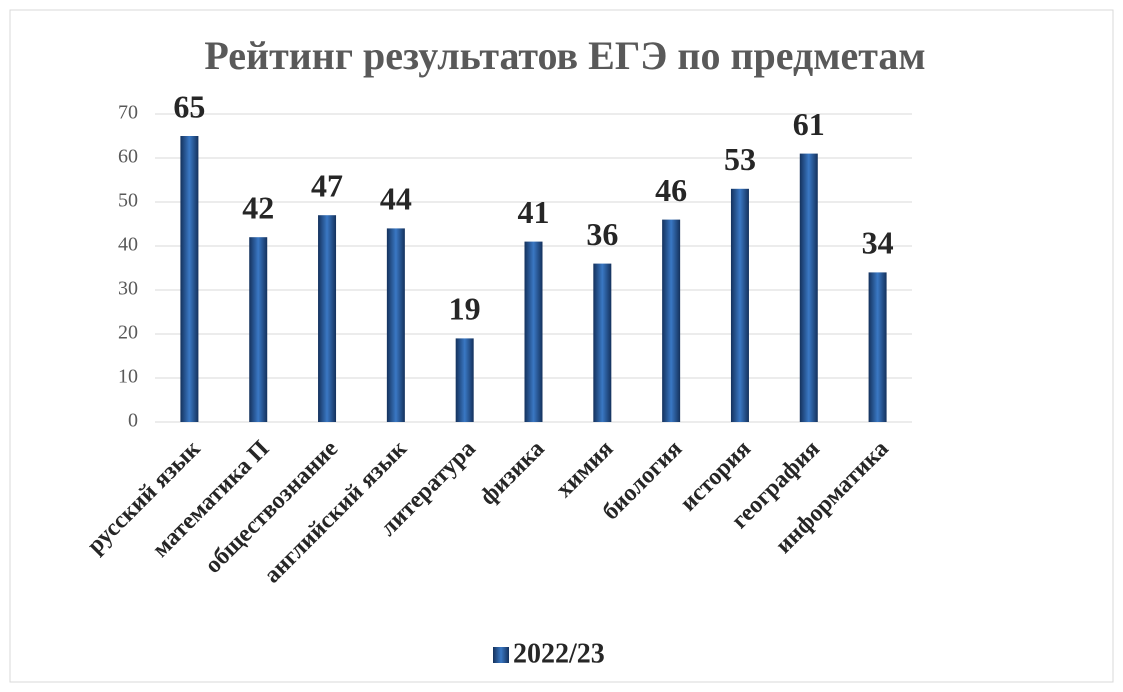  I want to click on data-label: 42, so click(258, 208).